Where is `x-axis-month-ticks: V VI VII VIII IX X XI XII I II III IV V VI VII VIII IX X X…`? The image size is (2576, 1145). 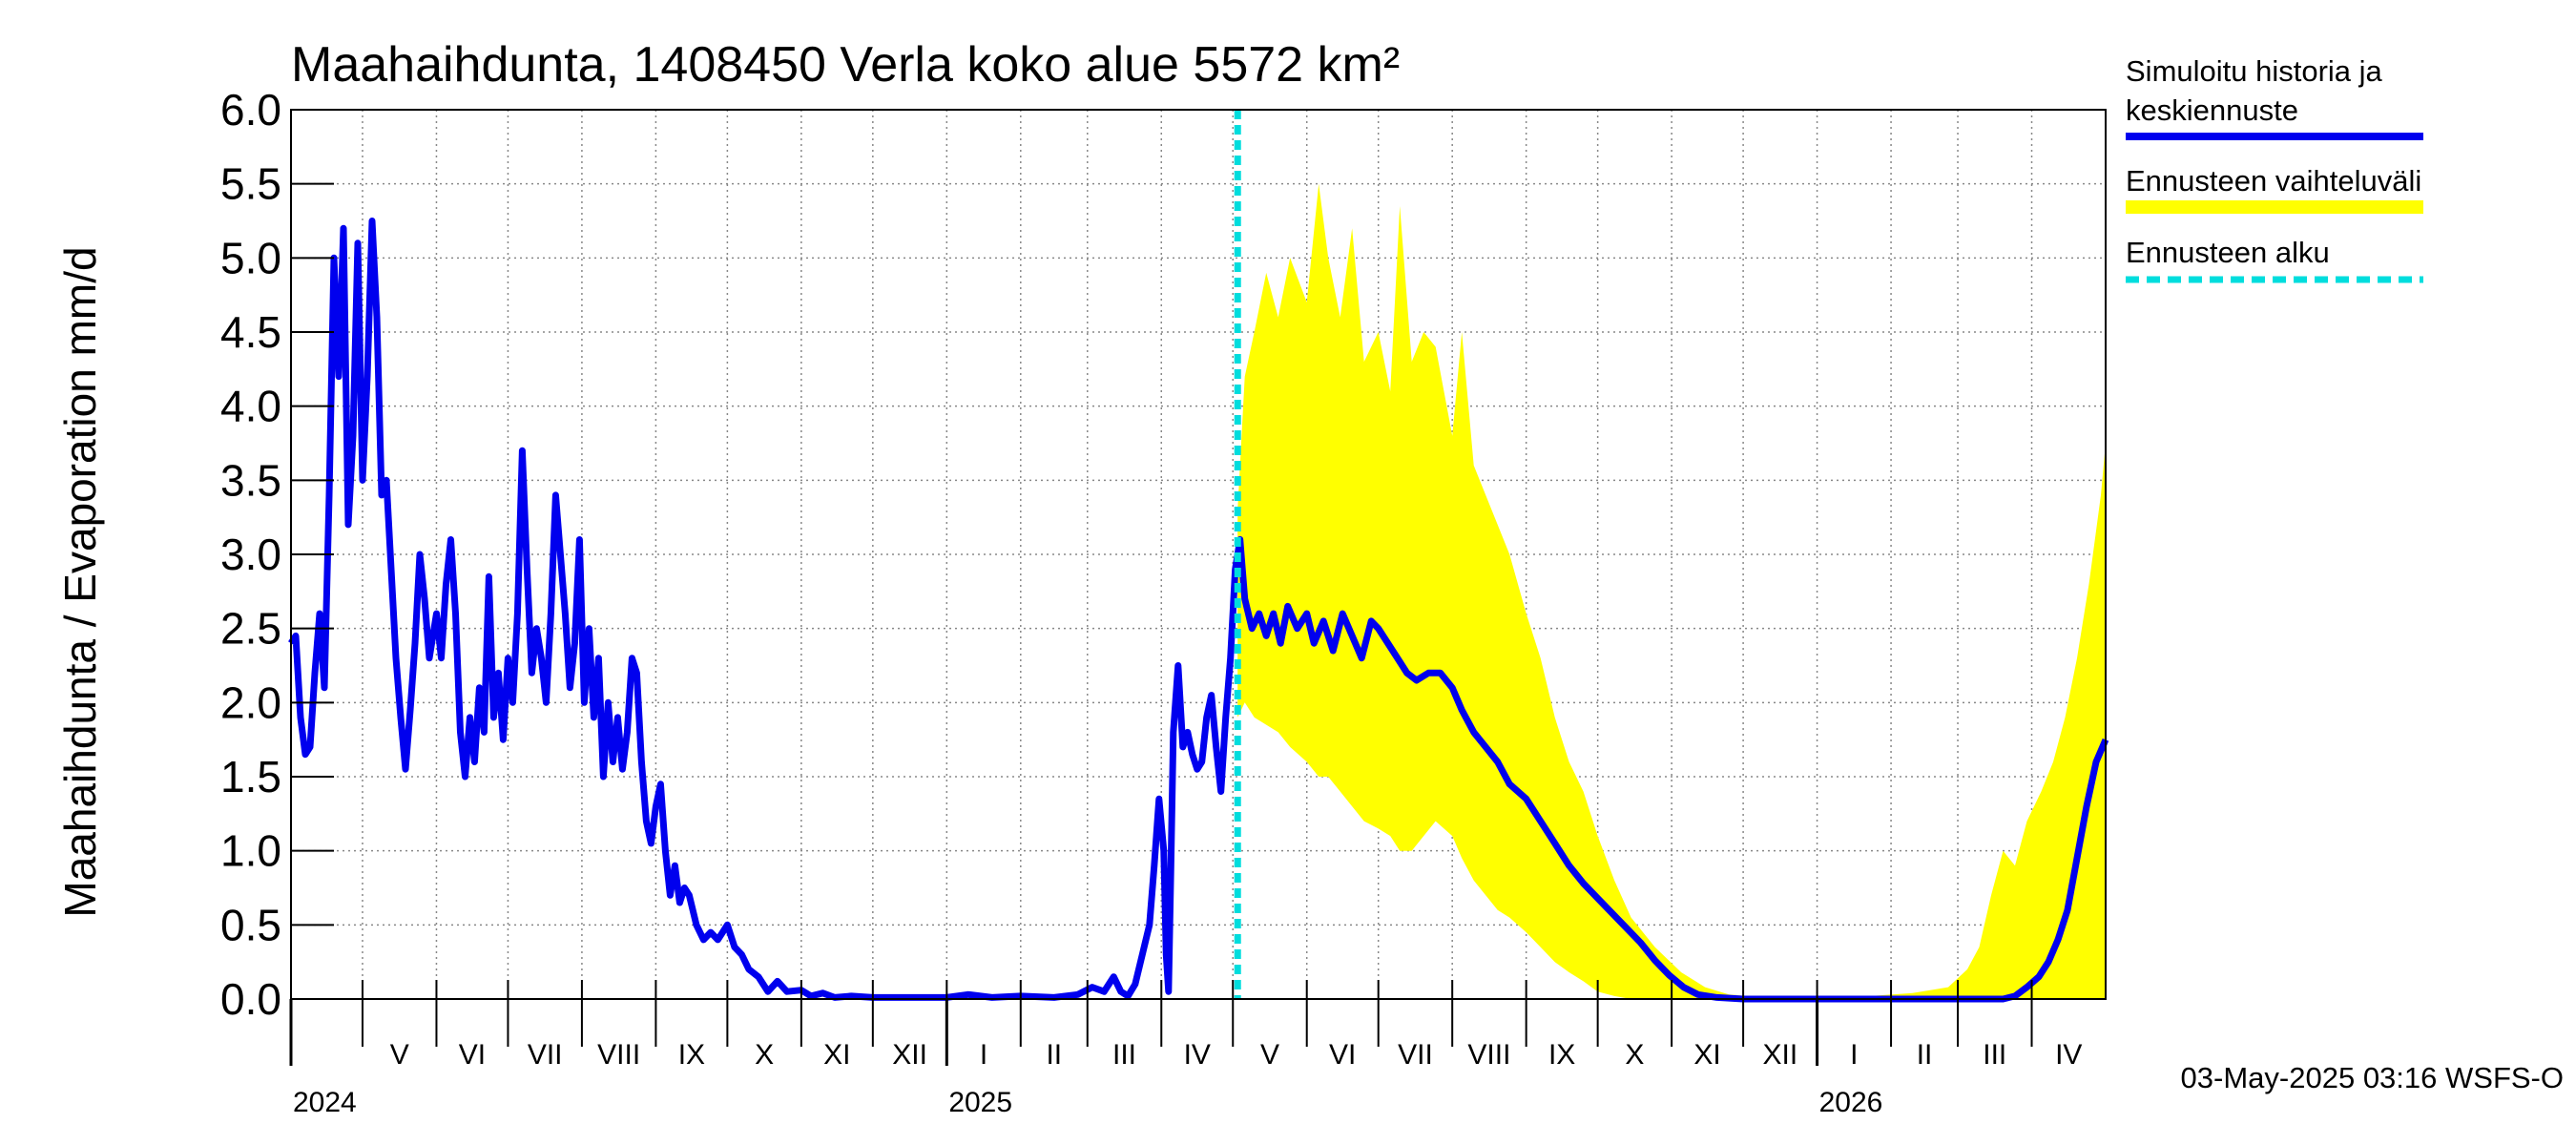 x-axis-month-ticks: V VI VII VIII IX X XI XII I II III IV V VI VII VIII IX X X… is located at coordinates (1185, 1049).